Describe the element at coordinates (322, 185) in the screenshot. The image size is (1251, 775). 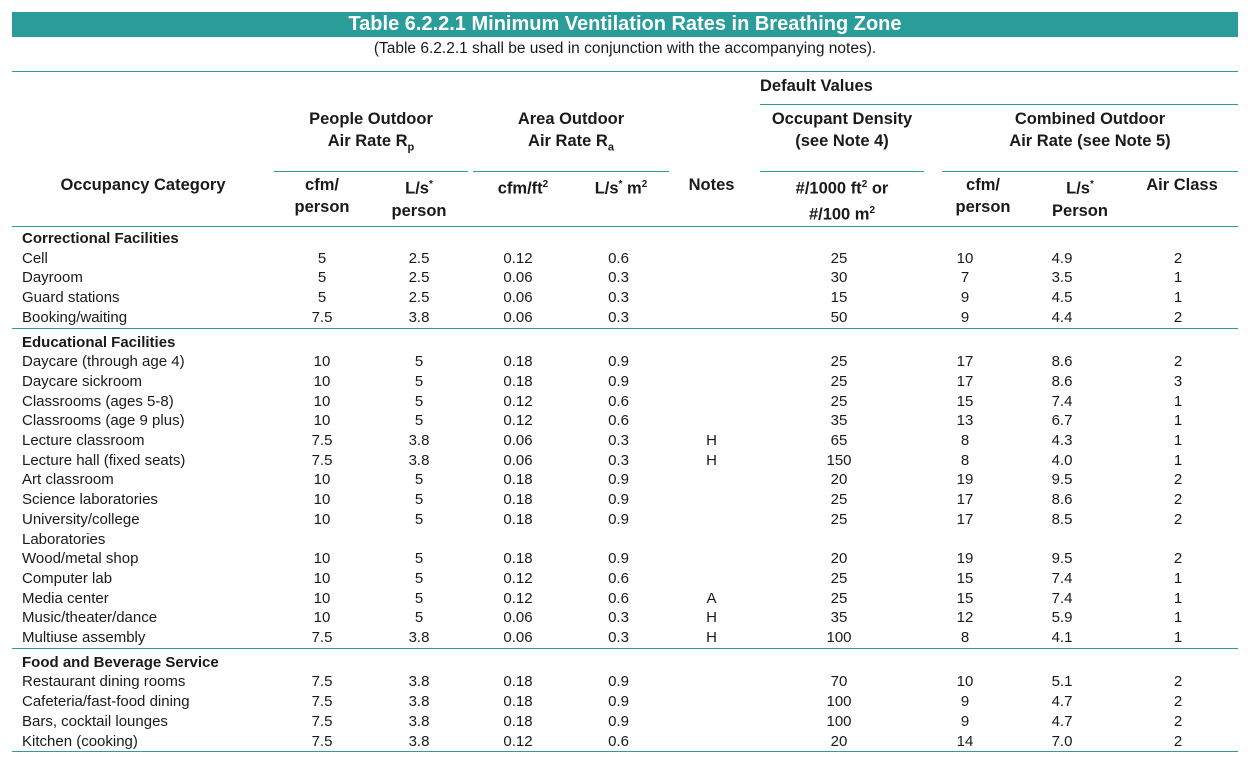
I see `people-cfm-line1: cfm/` at that location.